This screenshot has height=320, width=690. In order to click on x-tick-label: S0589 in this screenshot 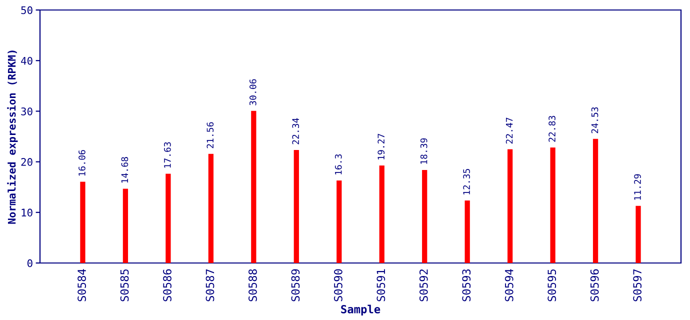, I will do `click(295, 285)`.